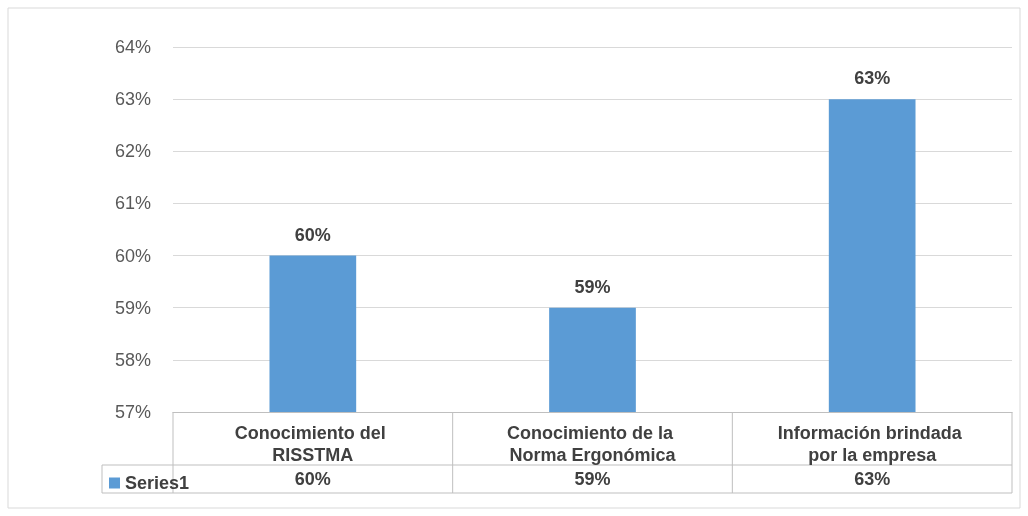  I want to click on y-tick-label: 61%, so click(132, 203).